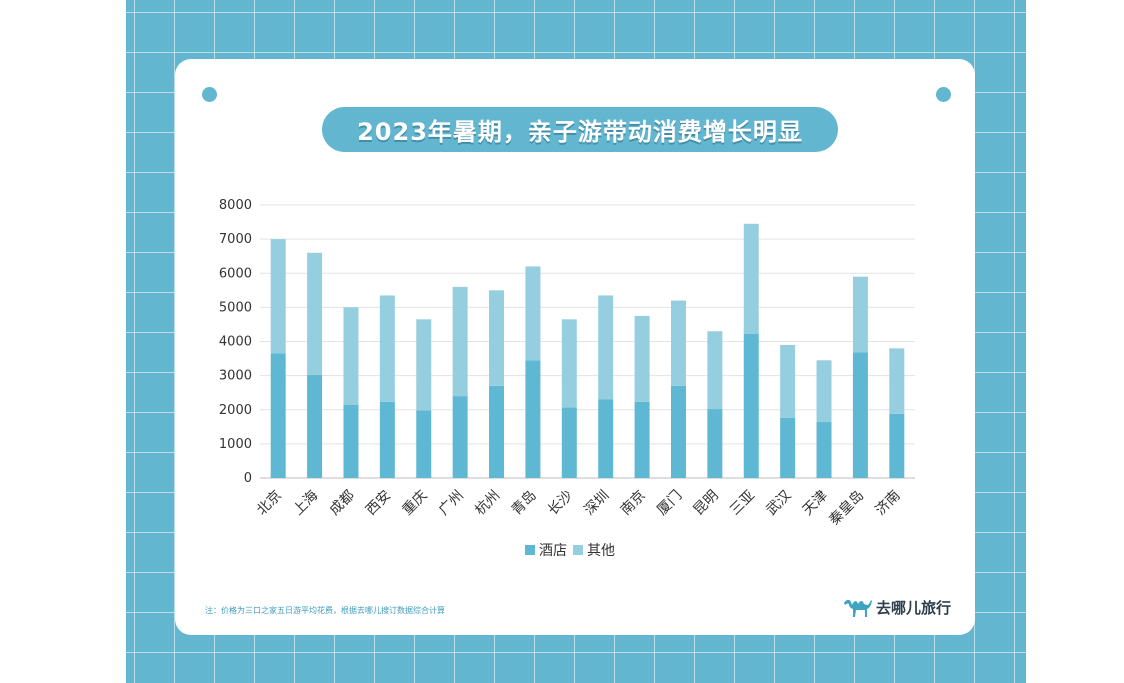 The height and width of the screenshot is (683, 1124). Describe the element at coordinates (487, 503) in the screenshot. I see `x-tick-label: 杭州` at that location.